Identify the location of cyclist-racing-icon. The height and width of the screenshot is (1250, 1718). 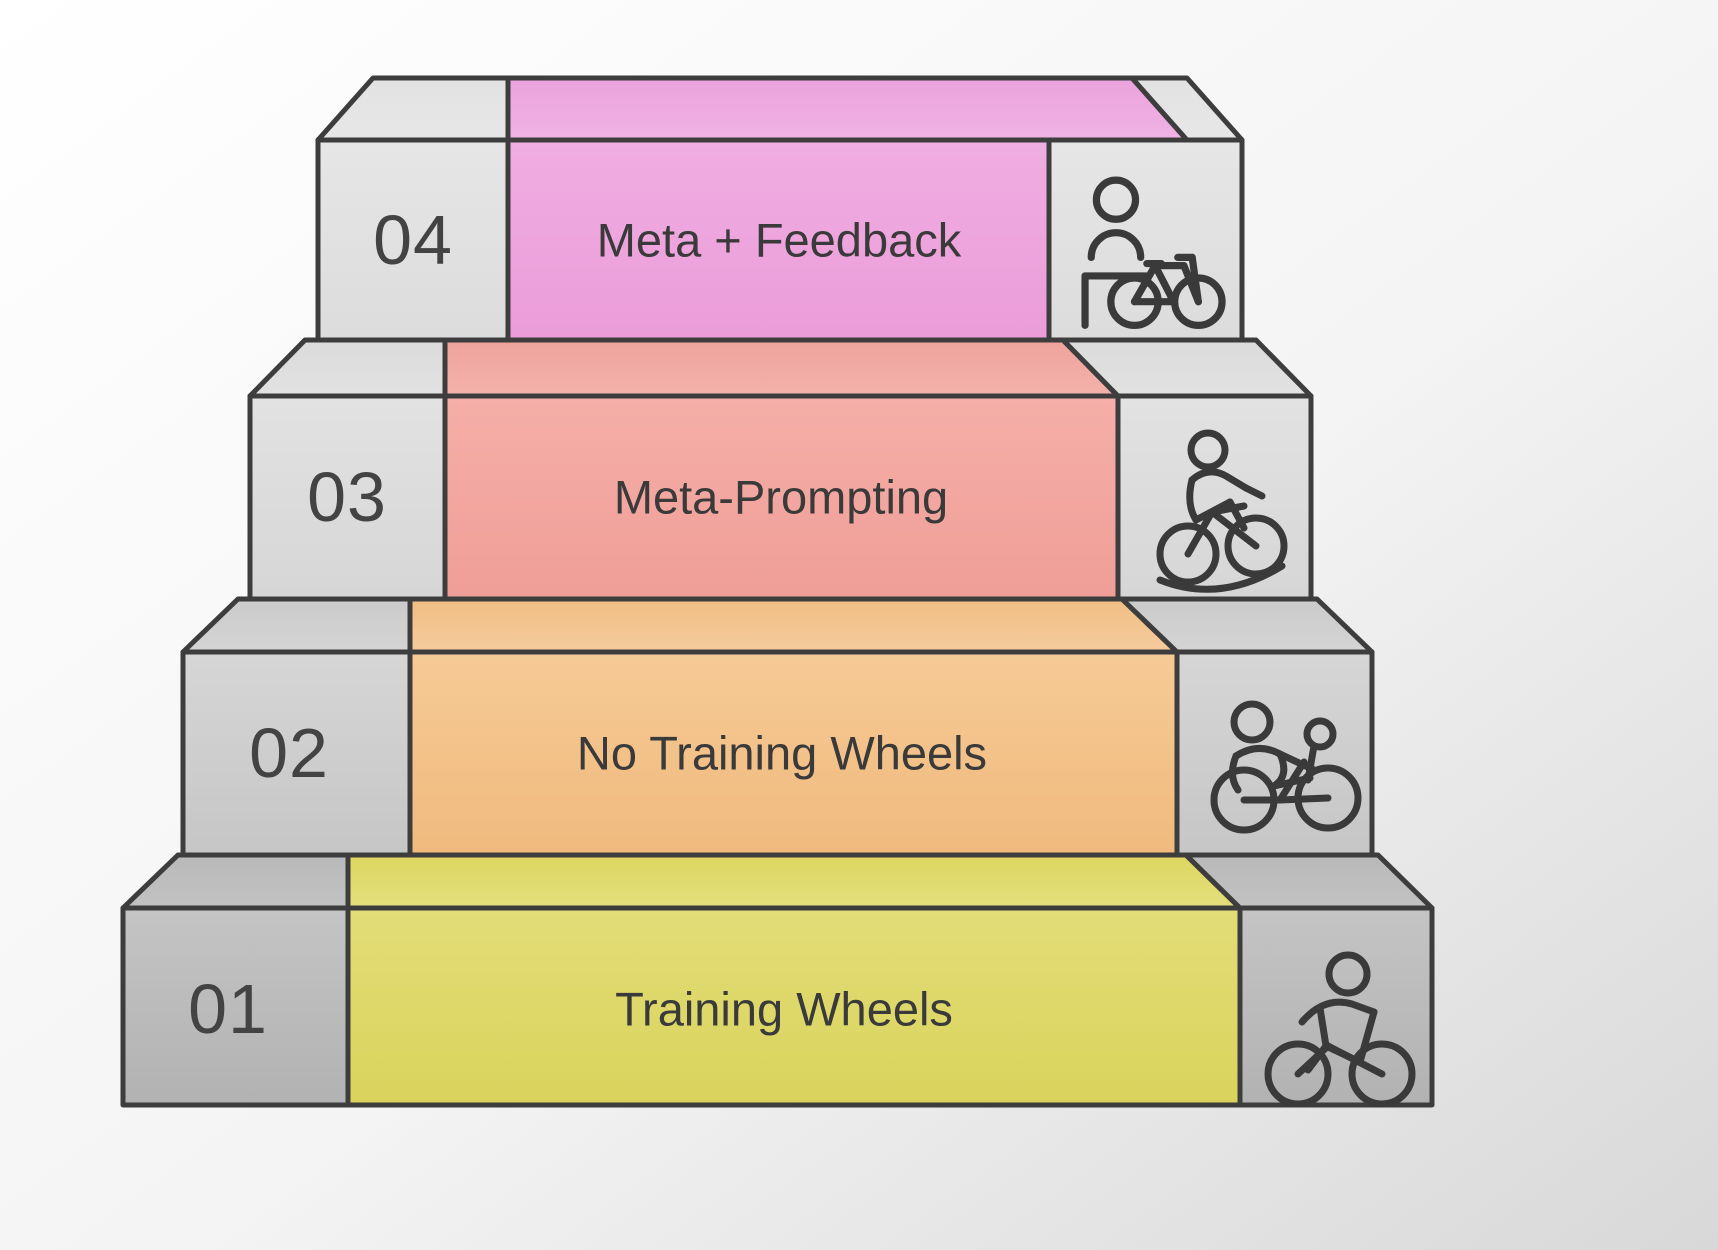
(1286, 767).